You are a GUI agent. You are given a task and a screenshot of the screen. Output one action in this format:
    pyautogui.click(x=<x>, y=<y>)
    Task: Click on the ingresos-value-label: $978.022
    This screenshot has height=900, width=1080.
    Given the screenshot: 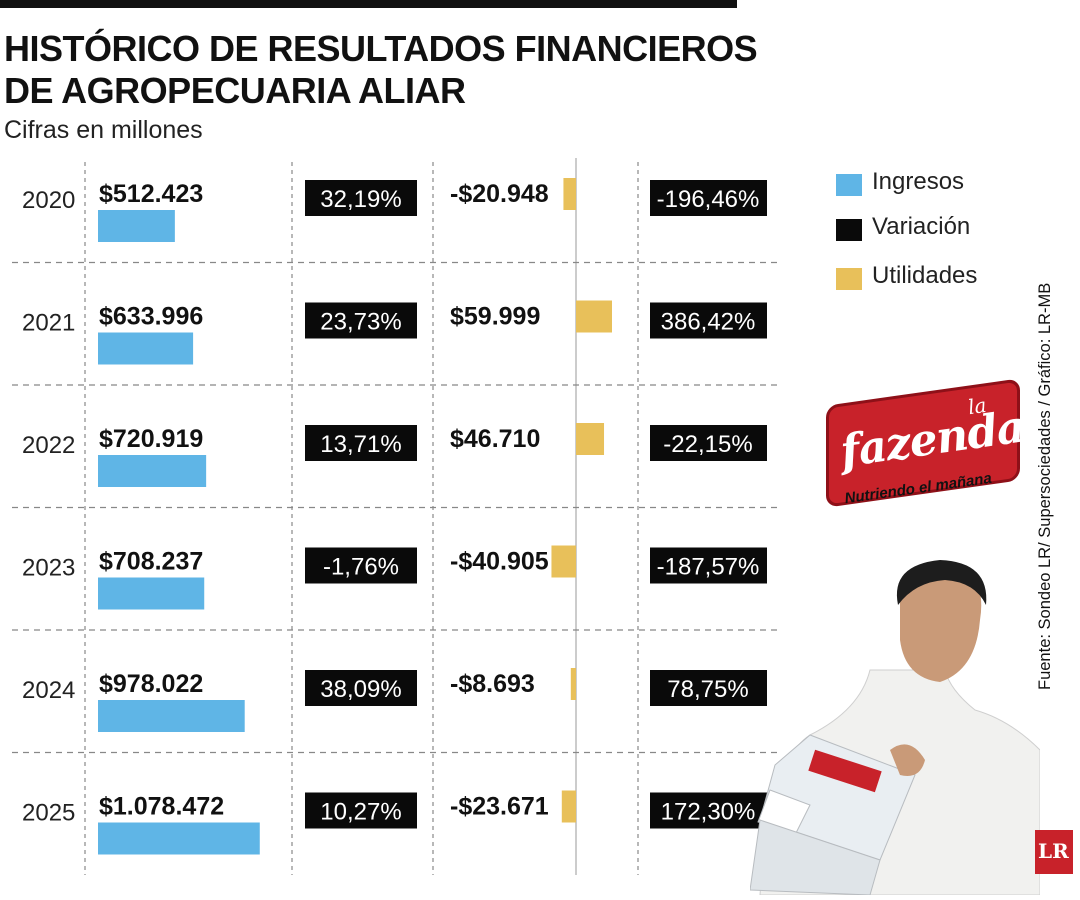 What is the action you would take?
    pyautogui.click(x=151, y=684)
    